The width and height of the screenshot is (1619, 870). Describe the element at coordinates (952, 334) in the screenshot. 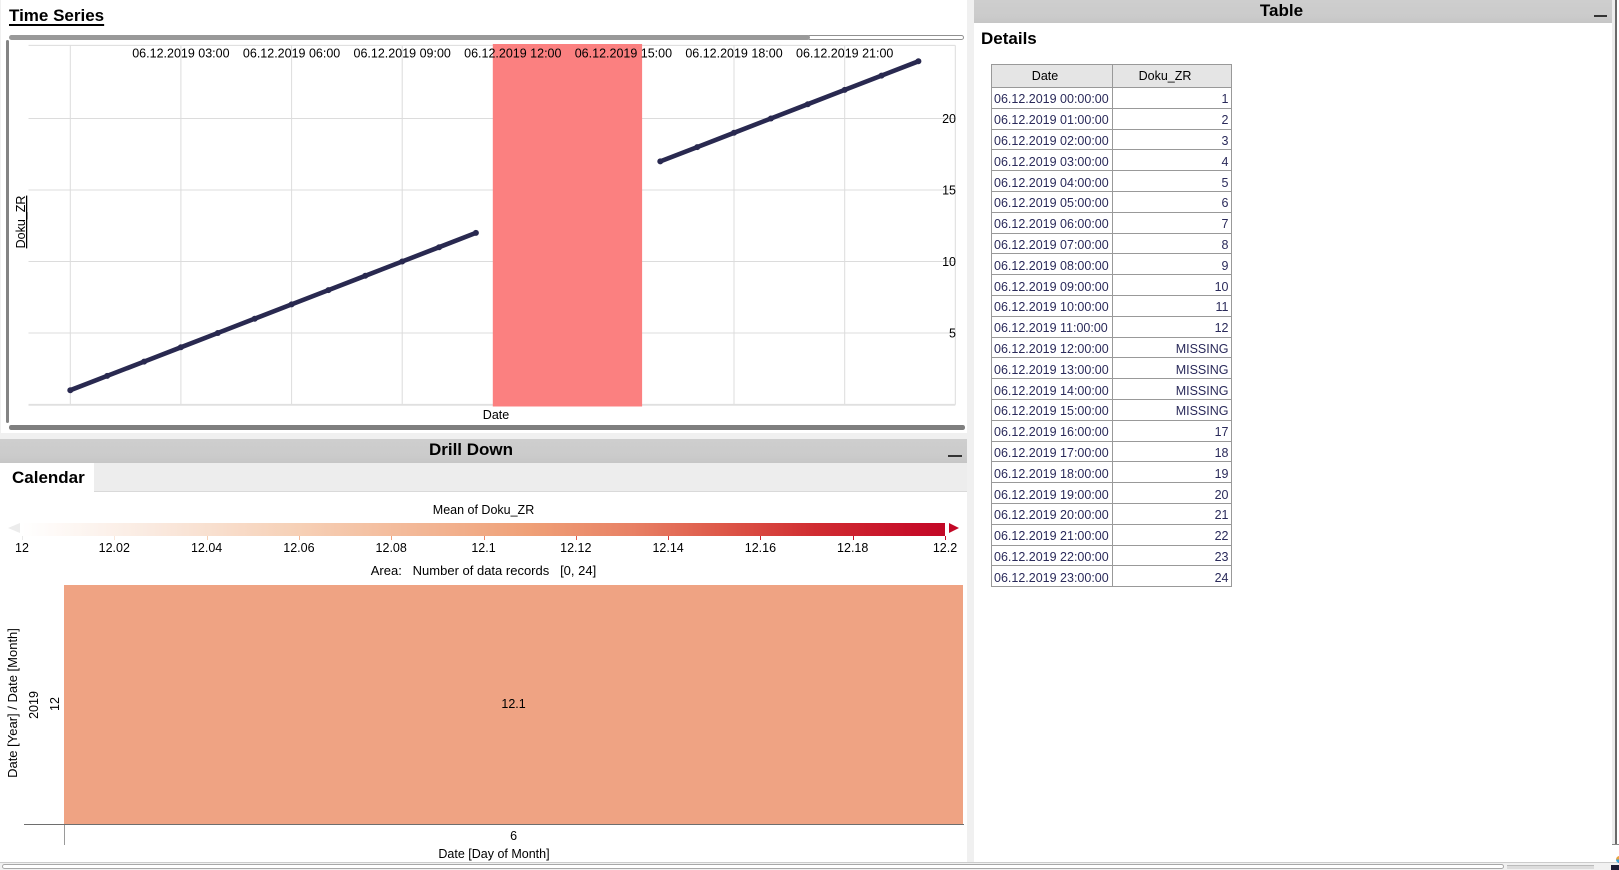

I see `svg-text: 5` at that location.